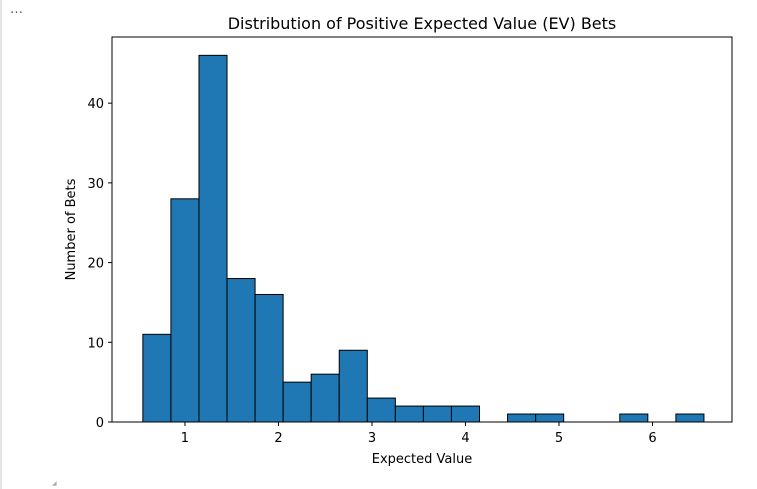  What do you see at coordinates (95, 184) in the screenshot?
I see `y-tick-label: 30` at bounding box center [95, 184].